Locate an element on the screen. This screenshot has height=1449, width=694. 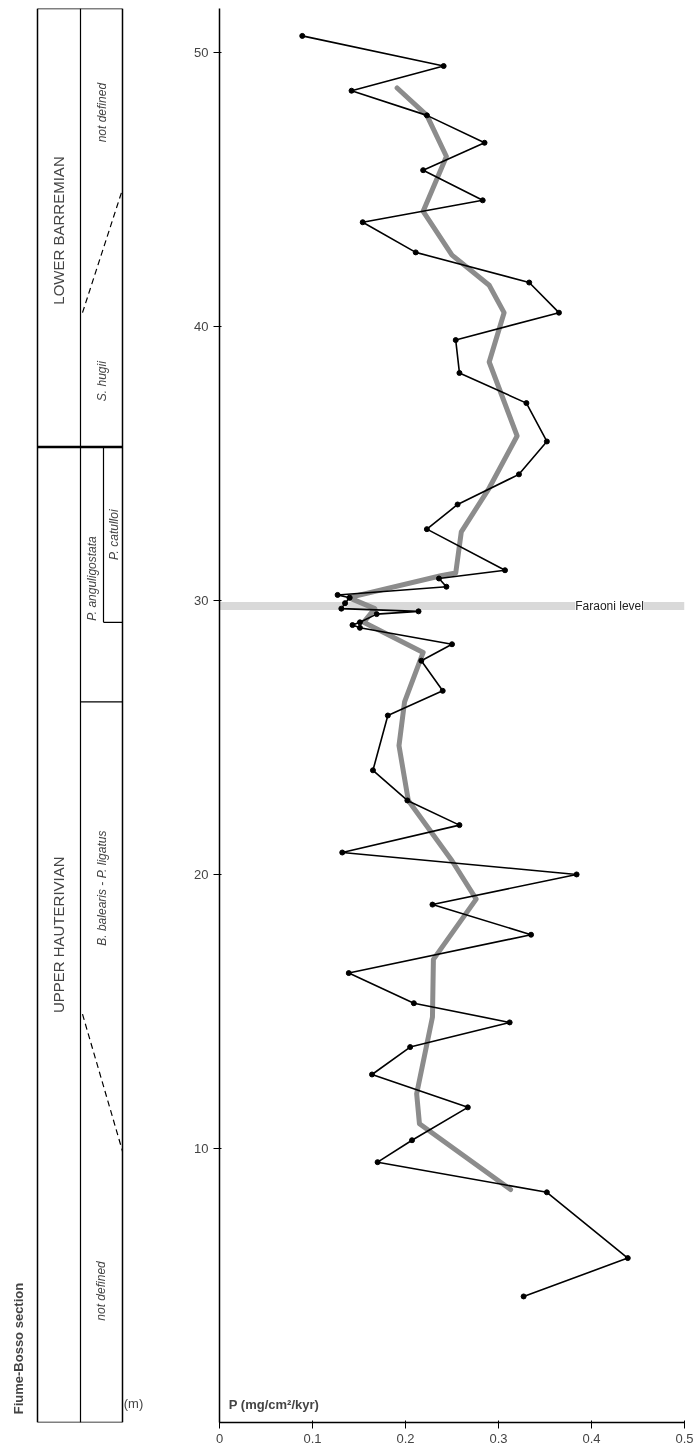
y-tick-label: 10 is located at coordinates (201, 1148).